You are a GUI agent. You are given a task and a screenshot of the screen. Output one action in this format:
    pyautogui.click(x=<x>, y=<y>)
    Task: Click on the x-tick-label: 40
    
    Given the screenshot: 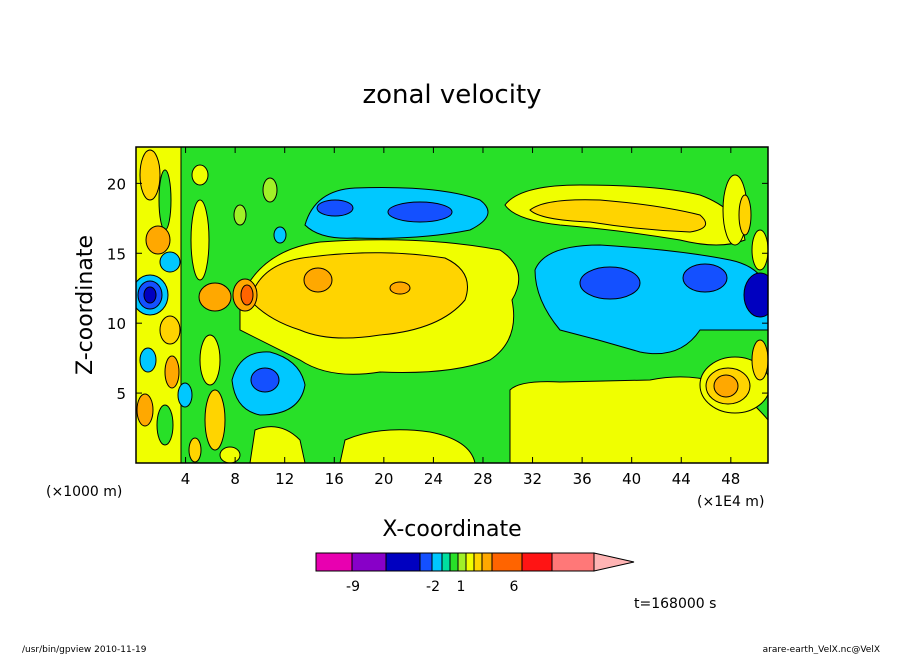 What is the action you would take?
    pyautogui.click(x=631, y=479)
    